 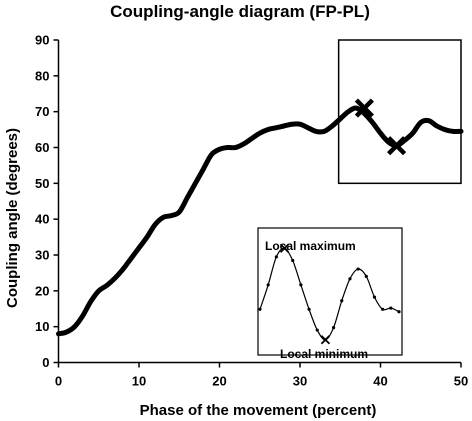 I want to click on x-axis-label: Phase of the movement (percent), so click(x=258, y=410).